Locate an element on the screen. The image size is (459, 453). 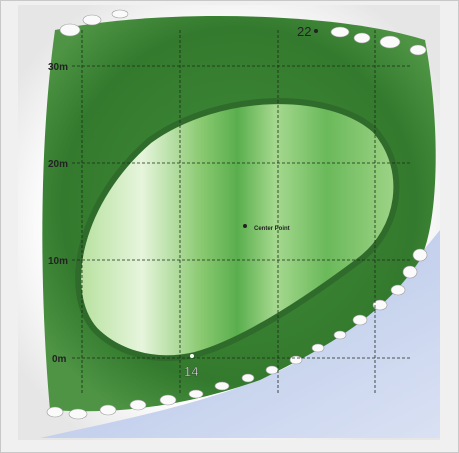
scale-label: 10m is located at coordinates (58, 261).